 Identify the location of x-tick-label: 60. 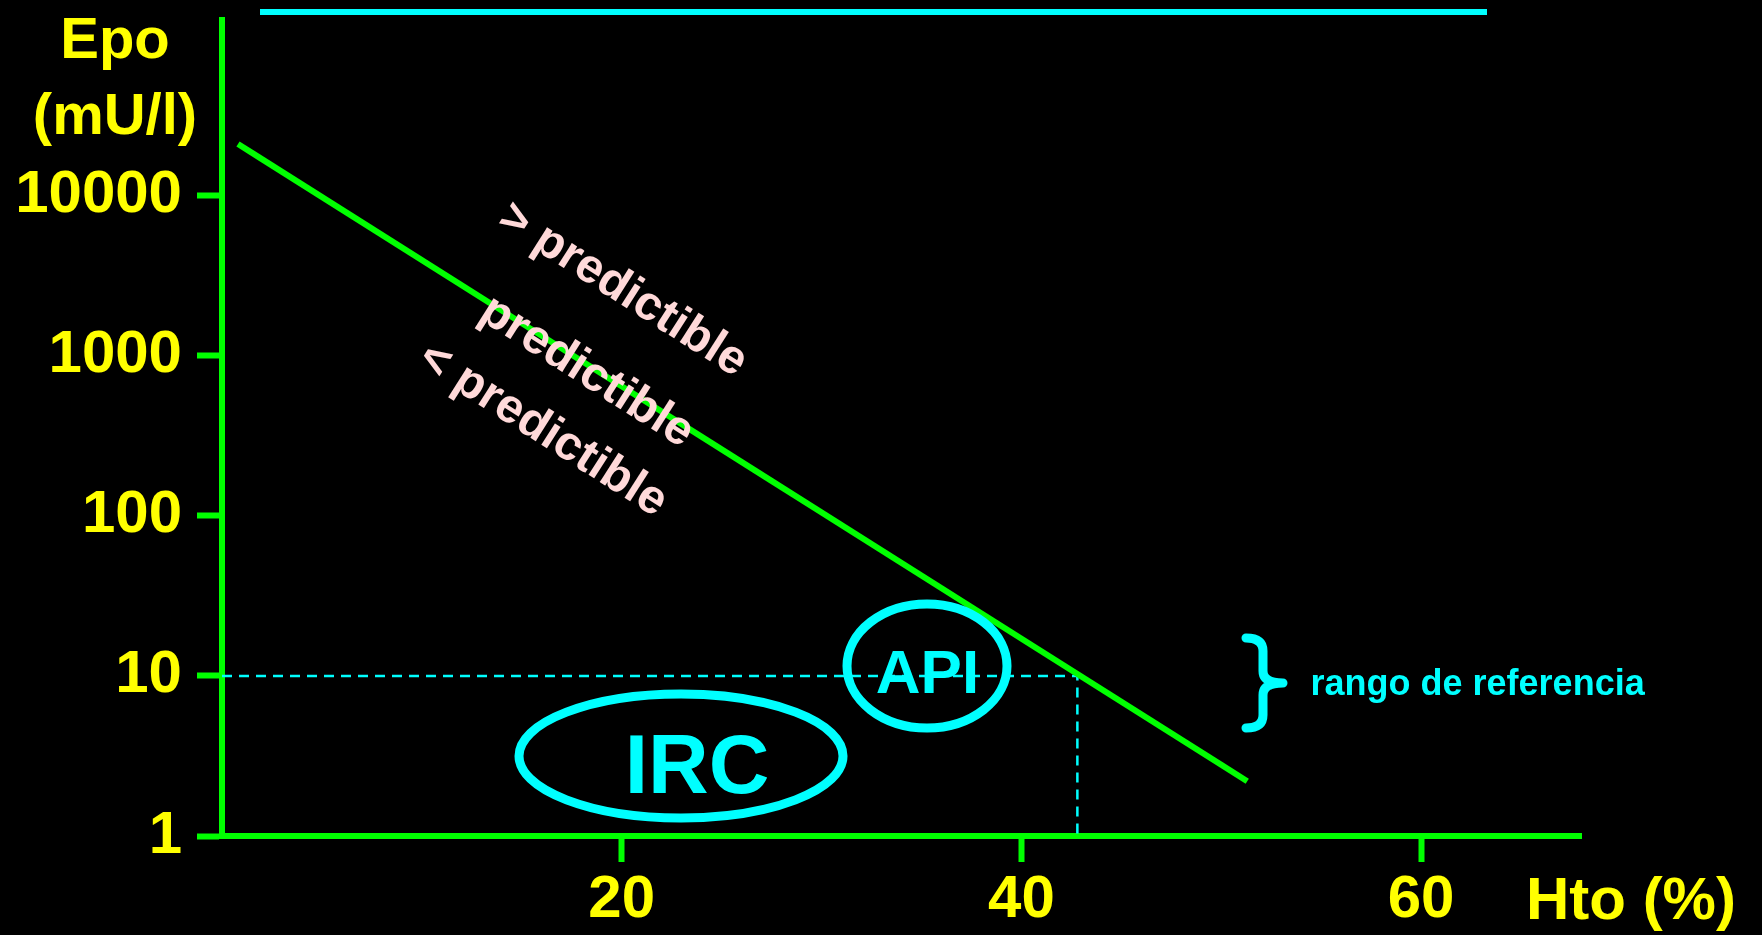
(1421, 896).